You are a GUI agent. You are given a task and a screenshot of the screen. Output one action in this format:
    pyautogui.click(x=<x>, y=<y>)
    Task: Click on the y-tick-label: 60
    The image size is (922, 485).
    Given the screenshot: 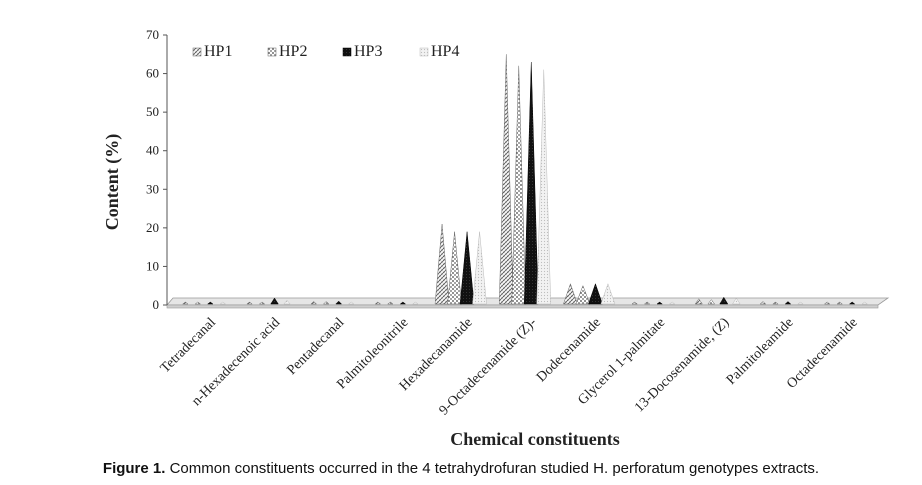 What is the action you would take?
    pyautogui.click(x=152, y=73)
    